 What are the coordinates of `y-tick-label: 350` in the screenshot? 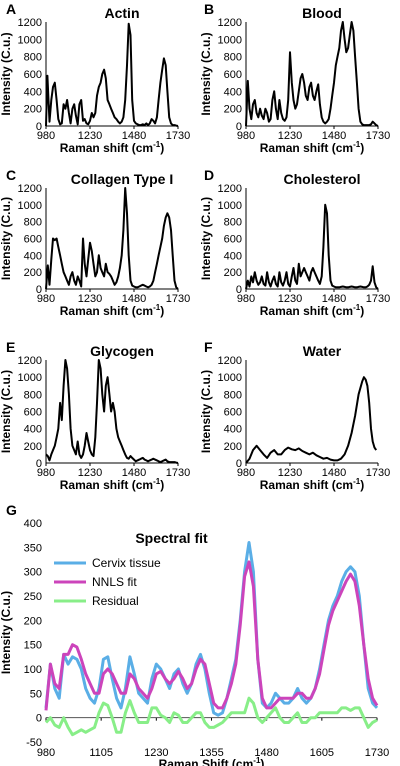 It's located at (33, 548).